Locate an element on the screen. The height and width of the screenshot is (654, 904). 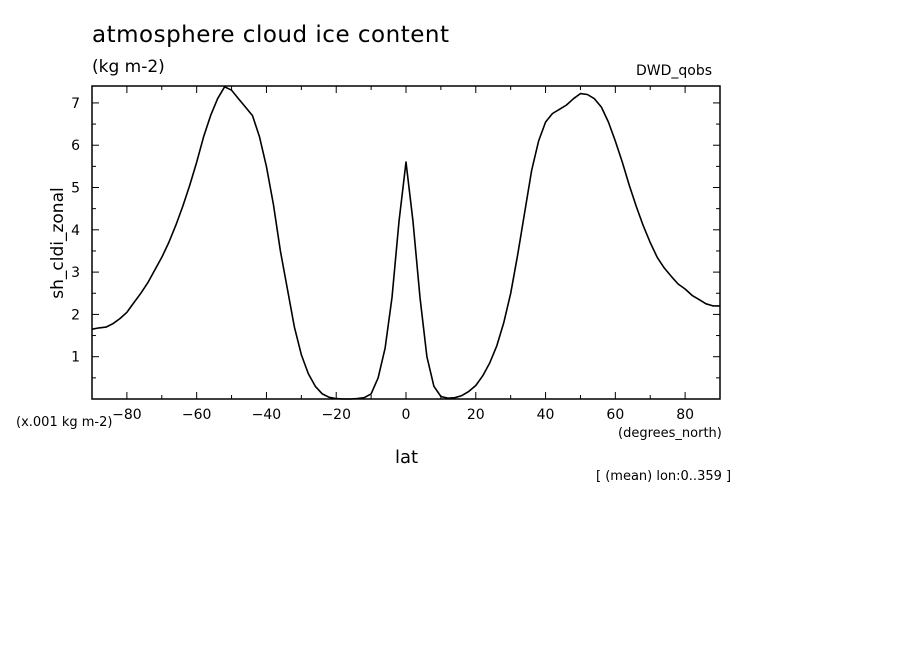
averaging-note: [ (mean) lon:0..359 ] is located at coordinates (664, 476).